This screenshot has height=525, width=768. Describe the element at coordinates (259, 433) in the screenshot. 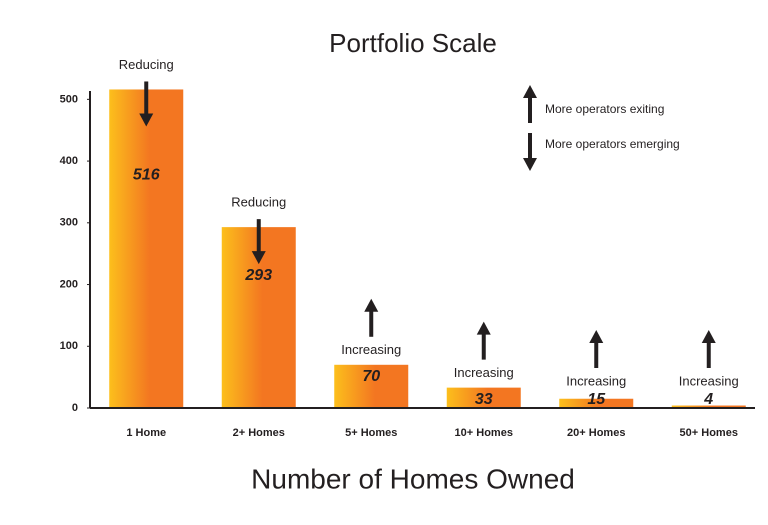

I see `x-tick-label: 2+ Homes` at that location.